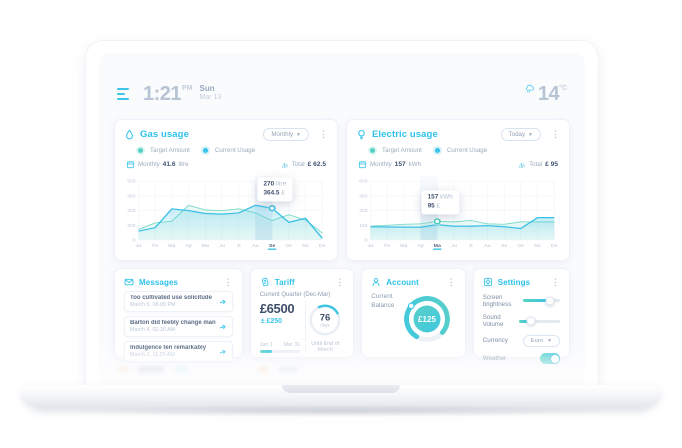  Describe the element at coordinates (402, 282) in the screenshot. I see `account-card-title: Account` at that location.